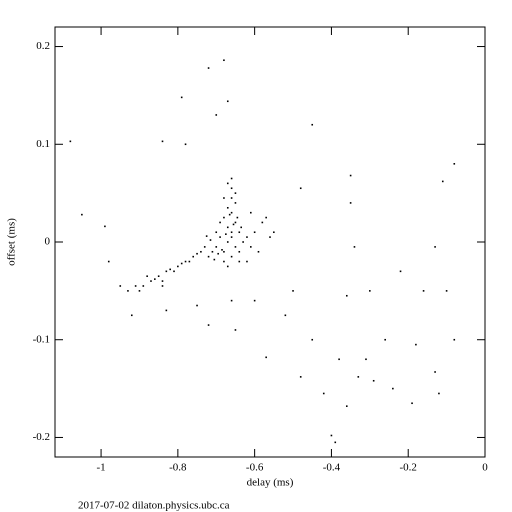 This screenshot has width=512, height=512. I want to click on y-axis-label: offset (ms), so click(12, 242).